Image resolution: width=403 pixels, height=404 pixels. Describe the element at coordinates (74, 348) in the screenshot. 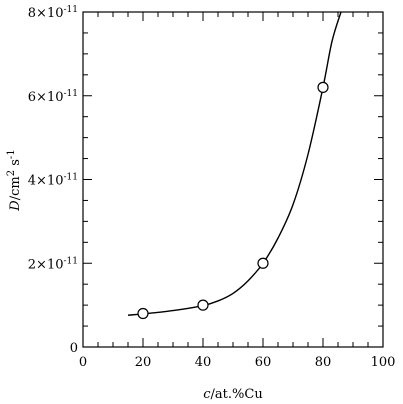

I see `y-tick-label: 0` at that location.